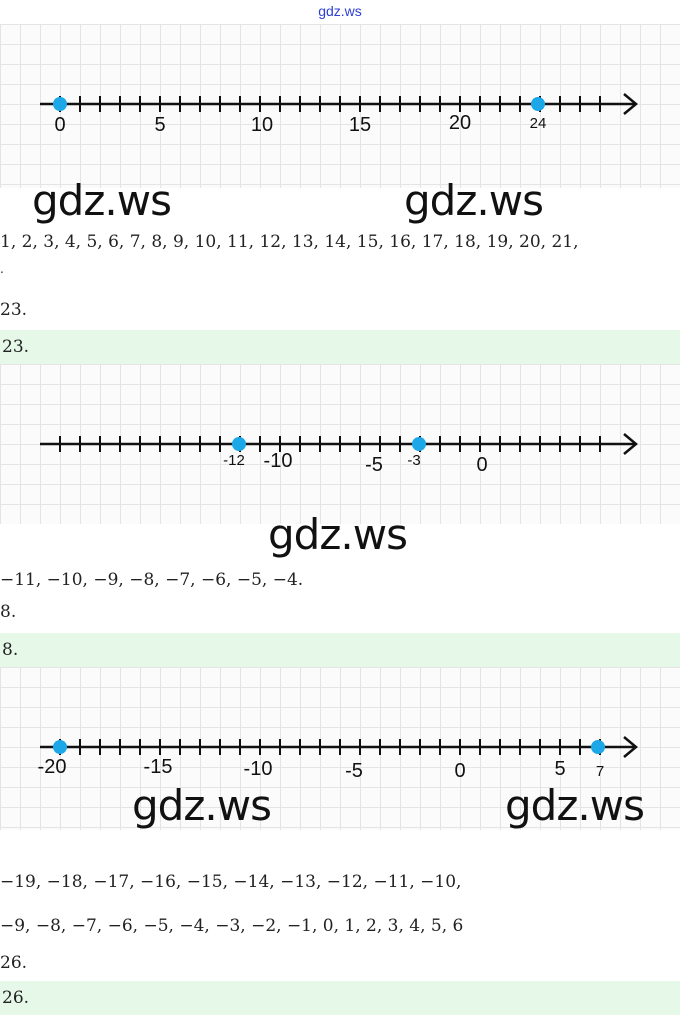  I want to click on answer-label: 23., so click(16, 347).